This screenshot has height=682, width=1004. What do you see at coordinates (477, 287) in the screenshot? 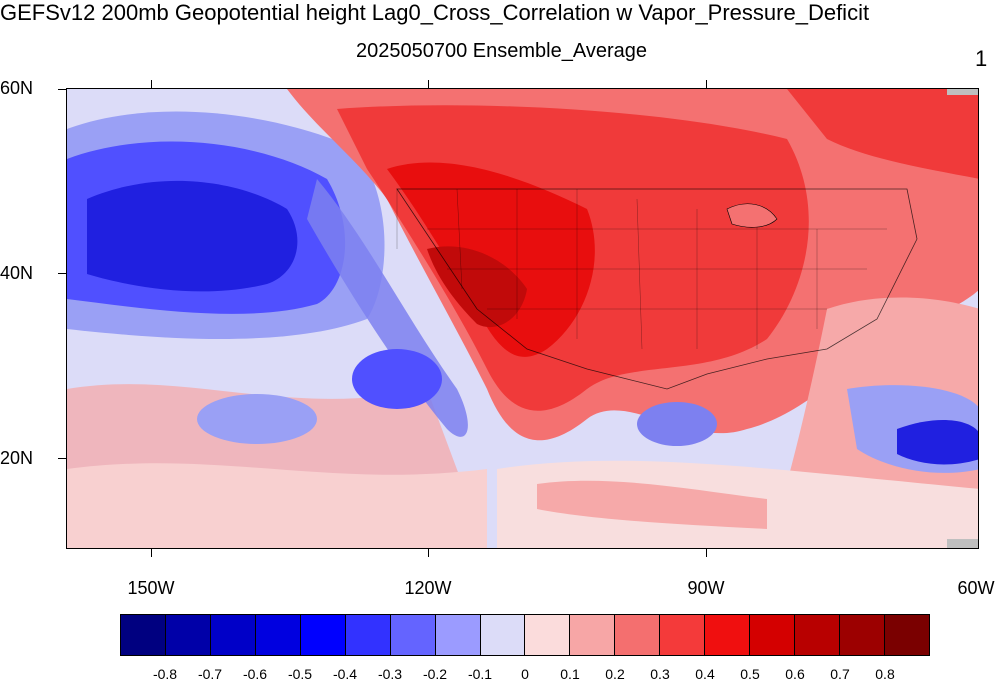
I see `southwest-red-core` at bounding box center [477, 287].